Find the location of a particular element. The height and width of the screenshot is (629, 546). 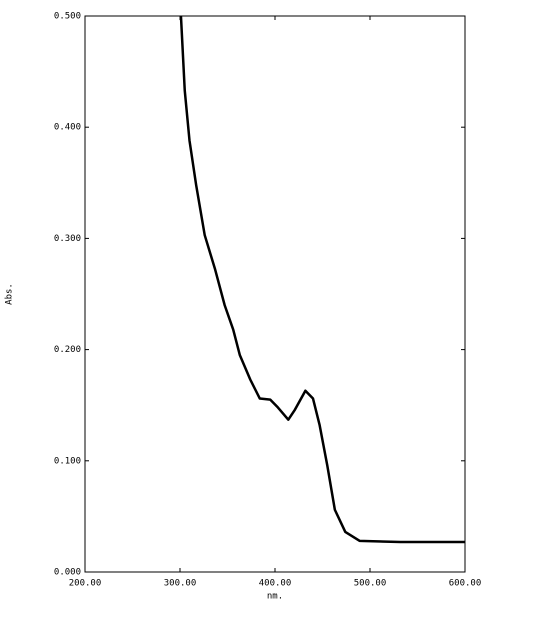

x-tick-label: 600.00 is located at coordinates (465, 584).